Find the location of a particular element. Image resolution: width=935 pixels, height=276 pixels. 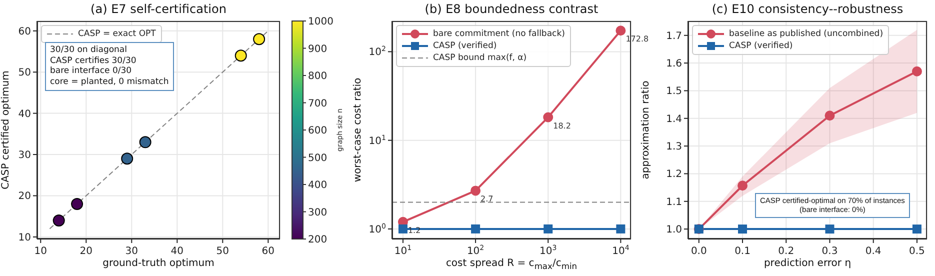

y-axis-title: worst-case cost ratio is located at coordinates (358, 130).